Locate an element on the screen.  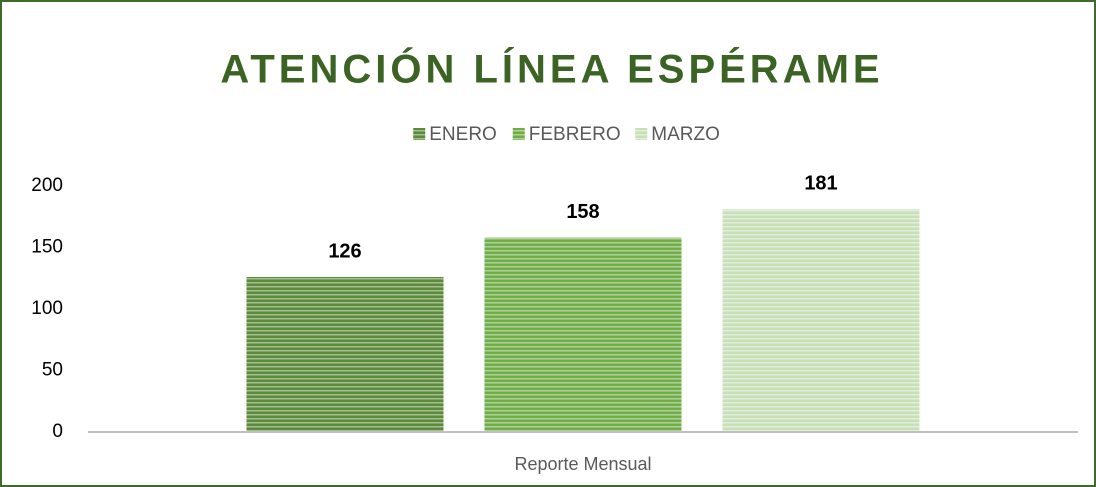
y-tick-label: 50 is located at coordinates (52, 370).